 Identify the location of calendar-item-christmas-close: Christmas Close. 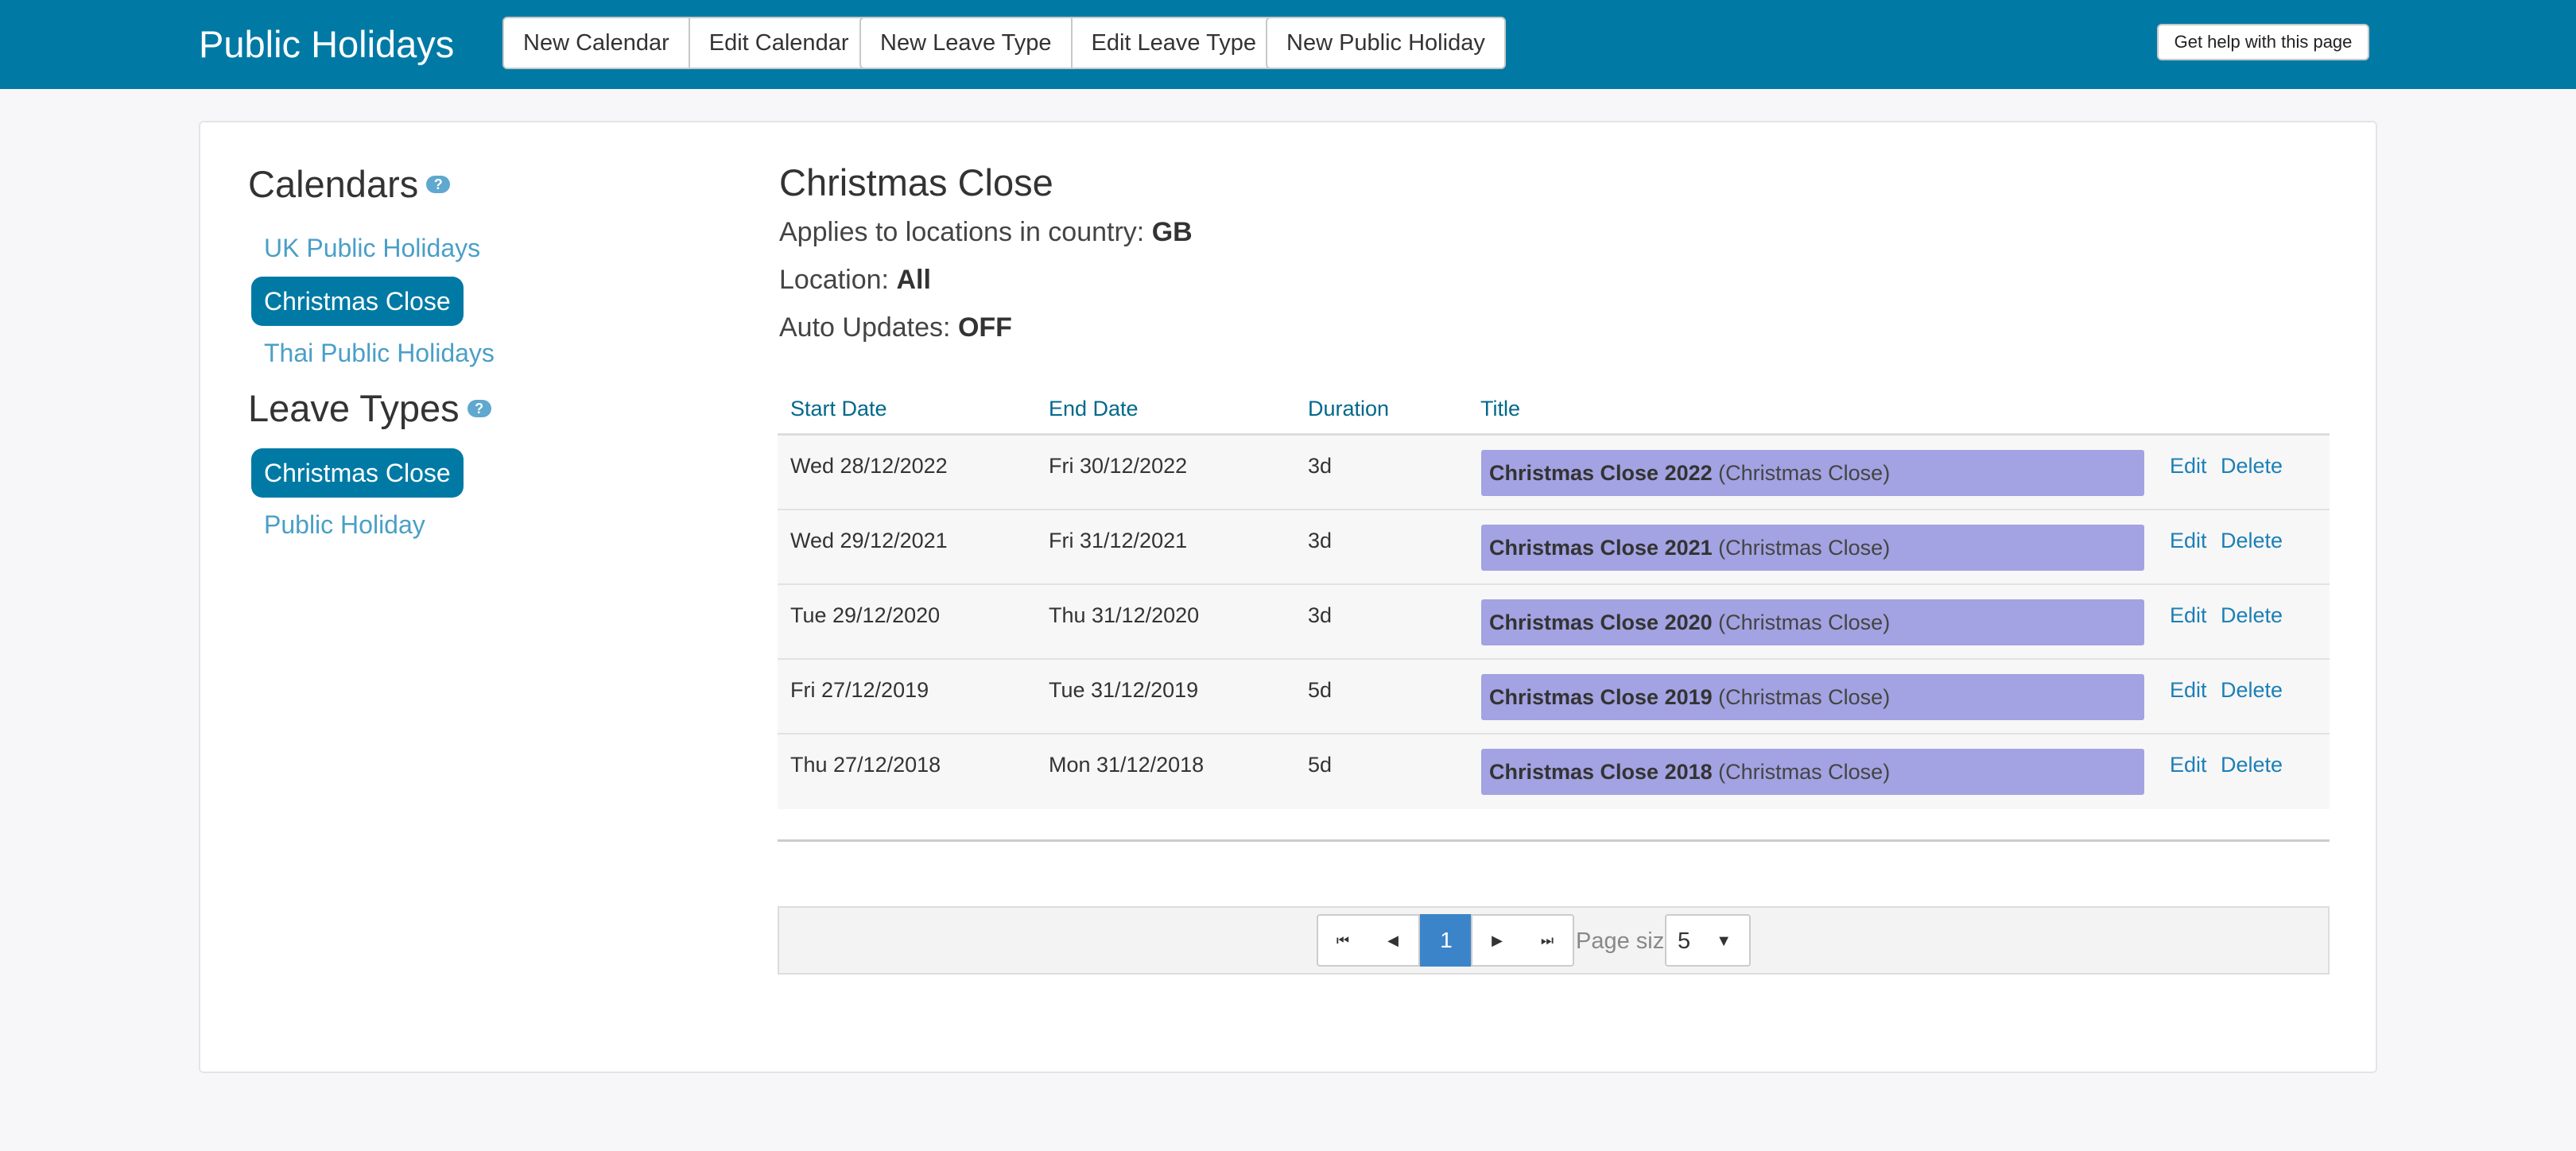
(357, 301).